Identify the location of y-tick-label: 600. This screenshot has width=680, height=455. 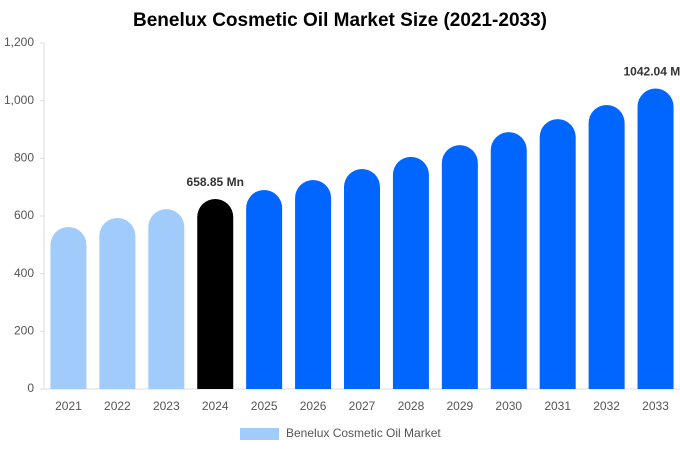
(24, 215).